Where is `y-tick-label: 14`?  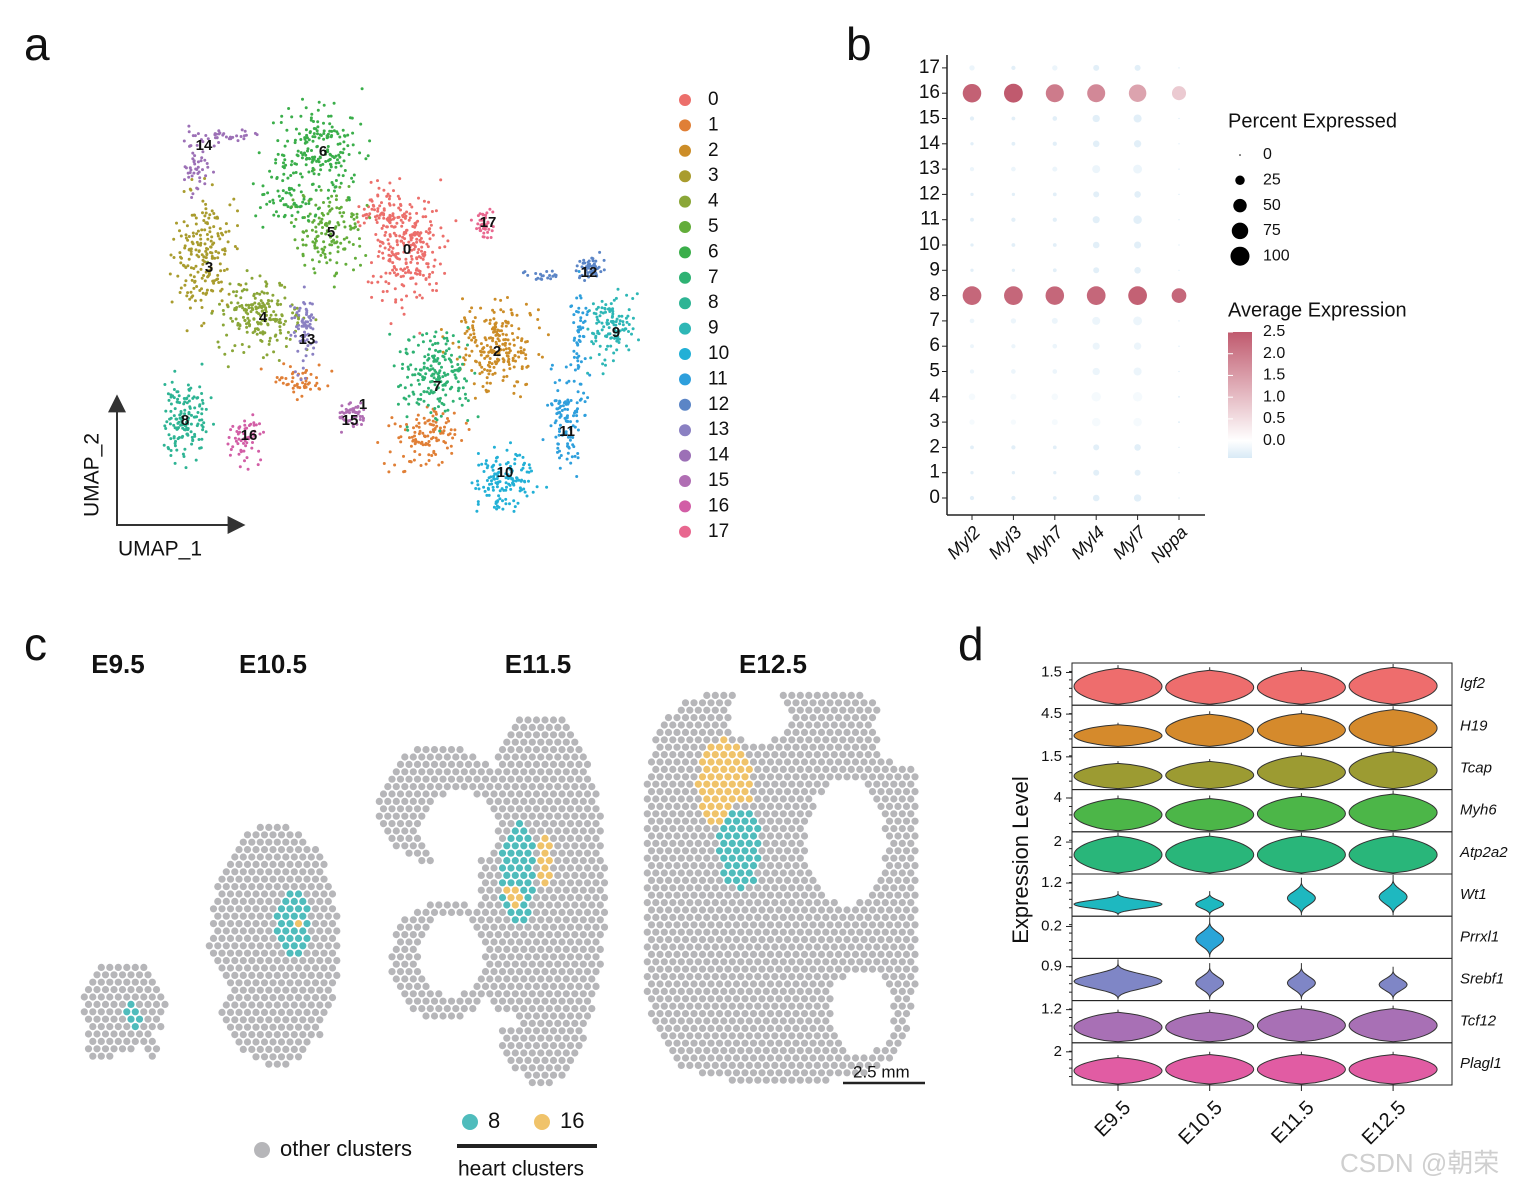 y-tick-label: 14 is located at coordinates (930, 143).